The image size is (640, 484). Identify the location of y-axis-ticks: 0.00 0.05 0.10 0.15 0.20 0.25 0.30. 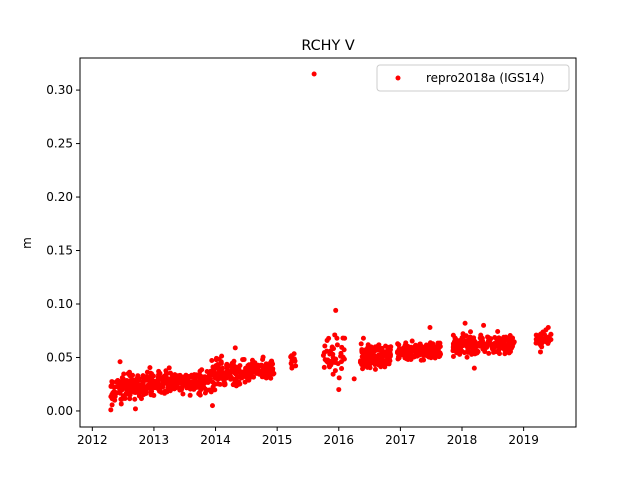
(63, 250).